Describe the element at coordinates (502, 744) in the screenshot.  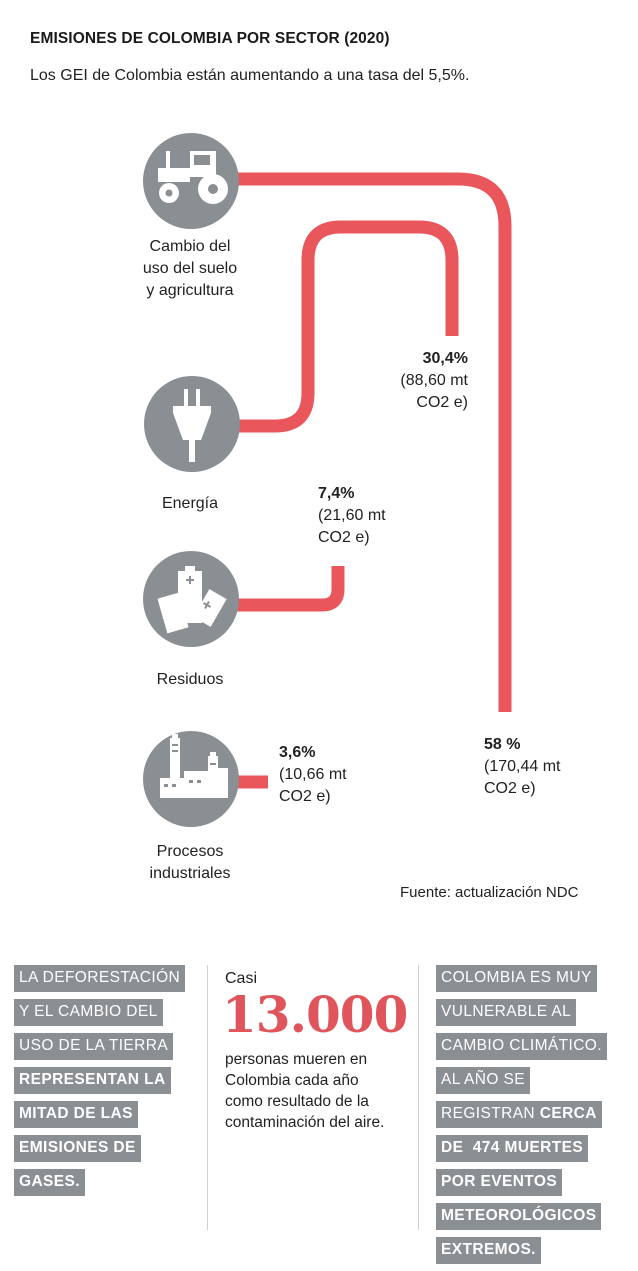
I see `value-pct-agricultura: 58 %` at that location.